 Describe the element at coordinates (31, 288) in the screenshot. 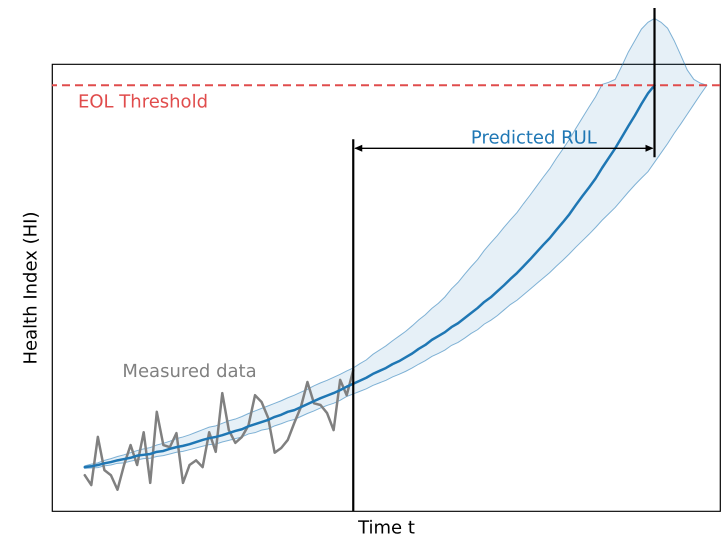

I see `y-axis-title: Health Index (HI)` at that location.